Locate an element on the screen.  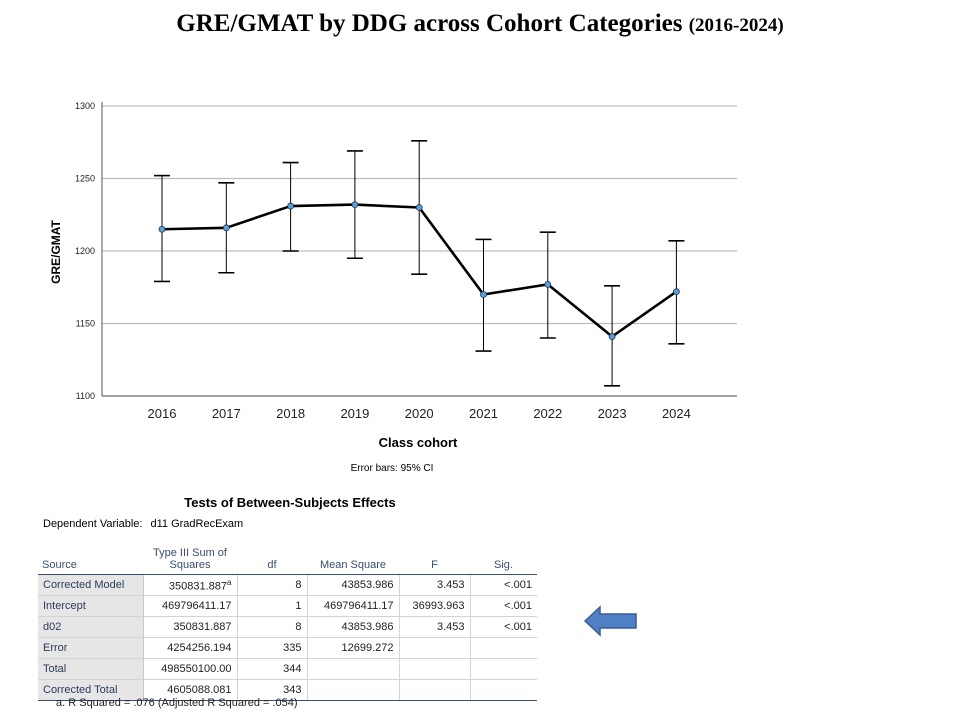
header-f: F is located at coordinates (434, 555).